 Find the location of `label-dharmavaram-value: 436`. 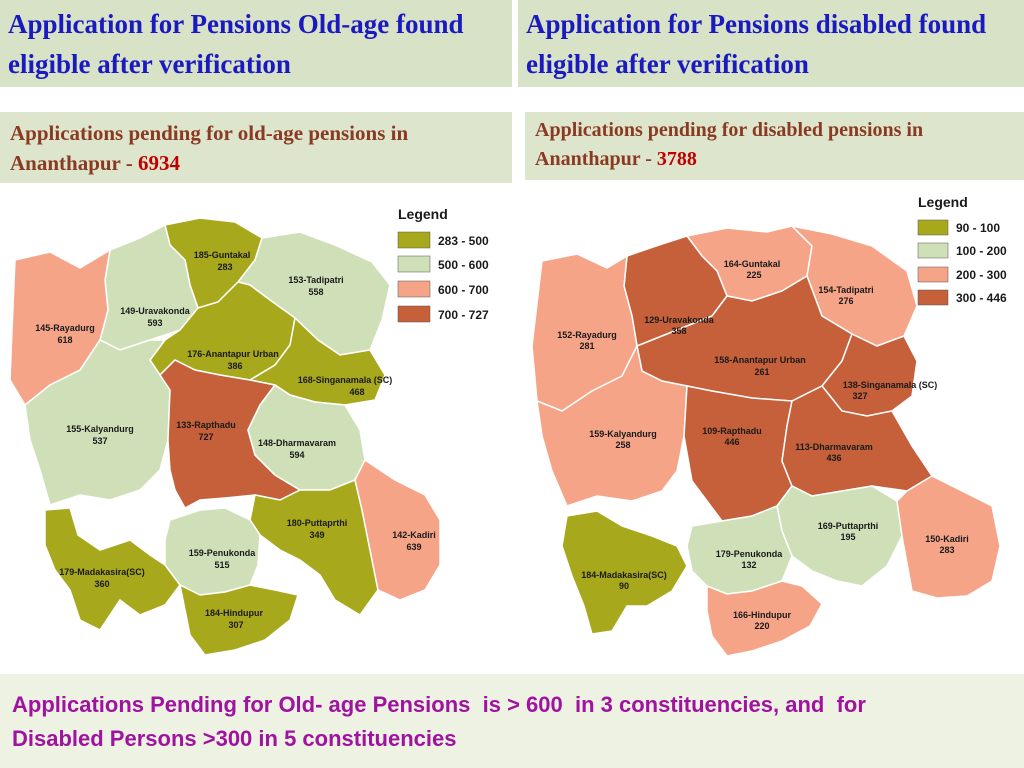

label-dharmavaram-value: 436 is located at coordinates (833, 458).